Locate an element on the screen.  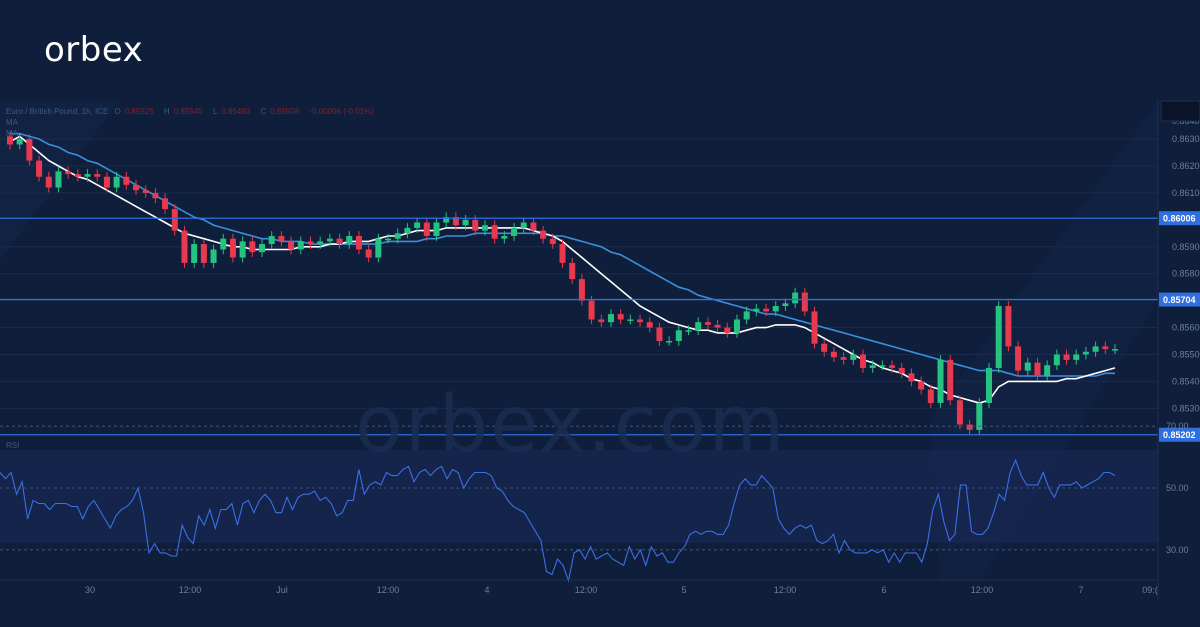
rsi-tick-label: 30.00 is located at coordinates (1177, 550).